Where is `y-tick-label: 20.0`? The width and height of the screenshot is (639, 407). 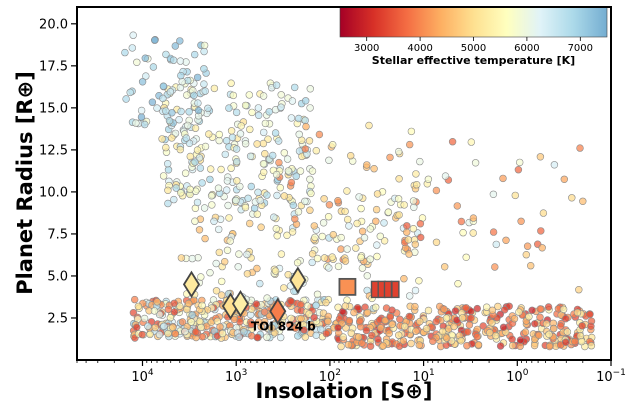 y-tick-label: 20.0 is located at coordinates (53, 24).